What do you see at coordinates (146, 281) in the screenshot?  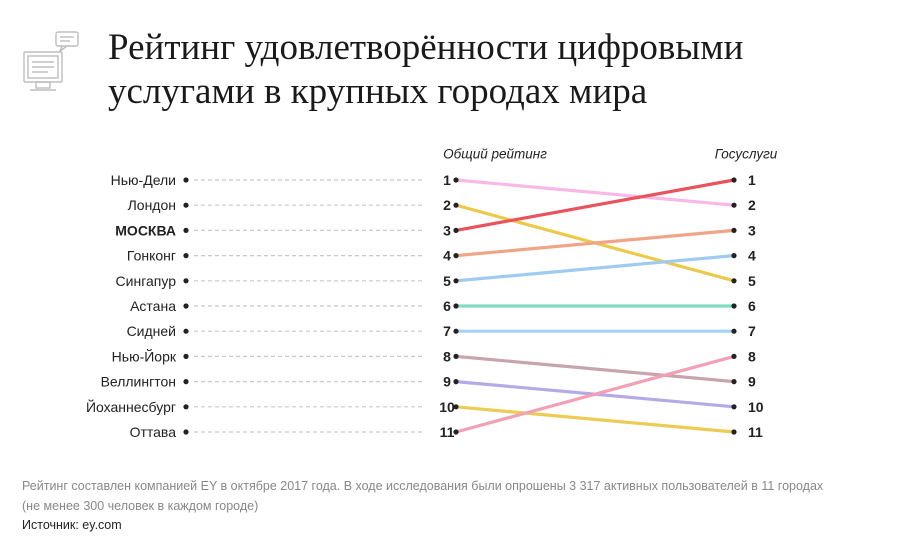 I see `city-label: Сингапур` at bounding box center [146, 281].